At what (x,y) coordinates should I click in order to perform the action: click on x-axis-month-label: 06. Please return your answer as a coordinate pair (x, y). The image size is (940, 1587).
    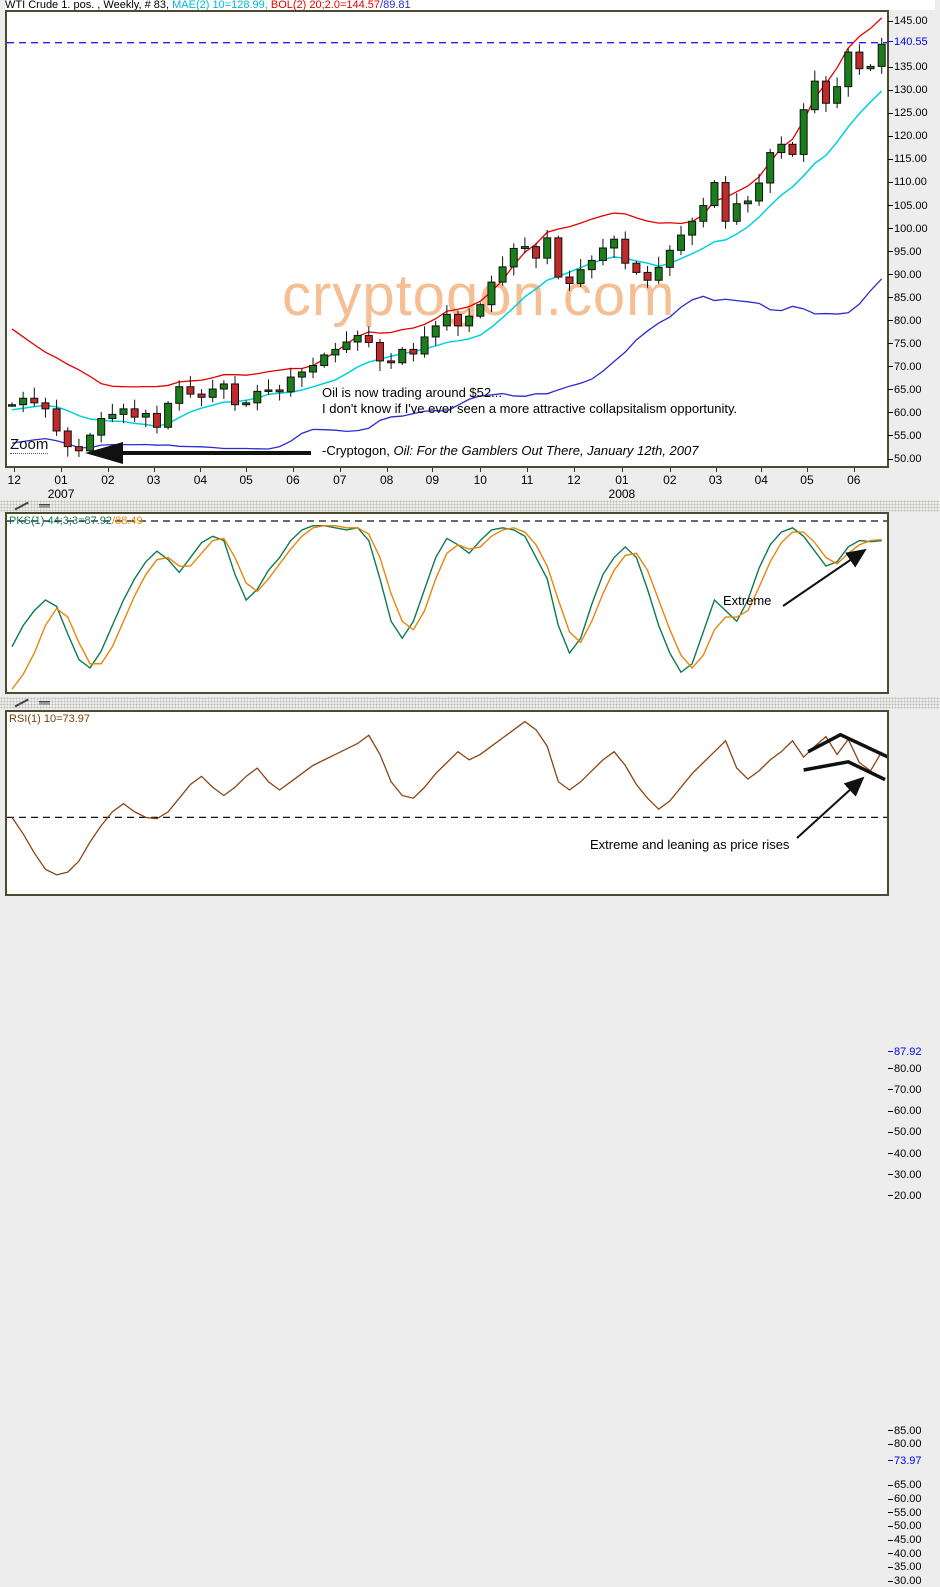
    Looking at the image, I should click on (854, 480).